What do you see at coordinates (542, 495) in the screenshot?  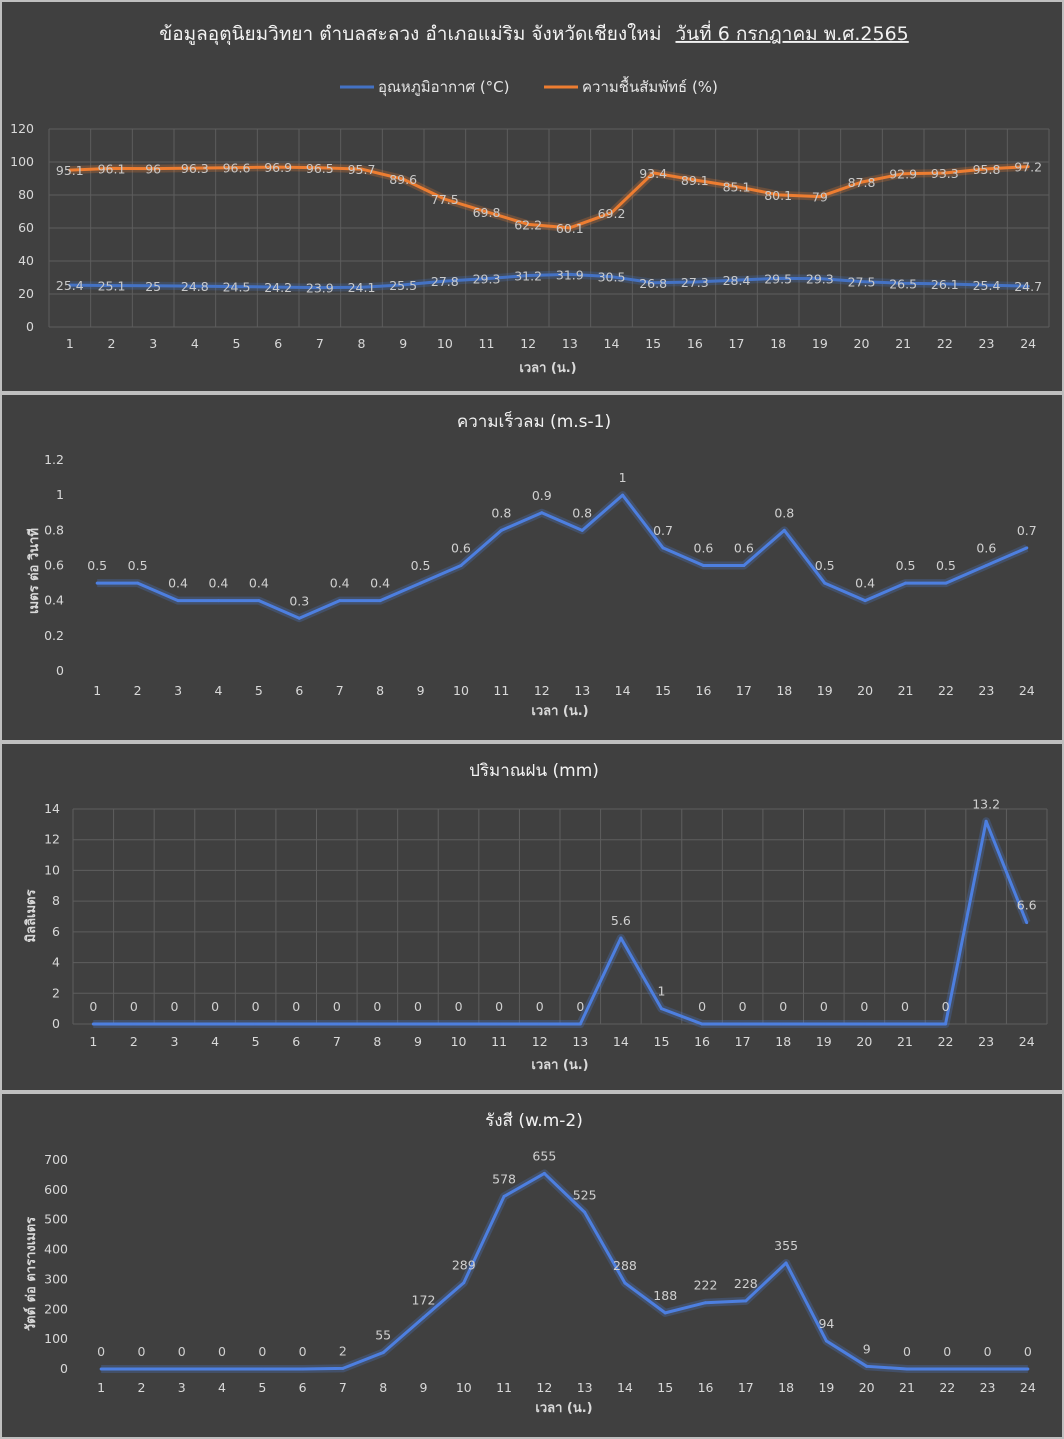 I see `data-label: 0.9` at bounding box center [542, 495].